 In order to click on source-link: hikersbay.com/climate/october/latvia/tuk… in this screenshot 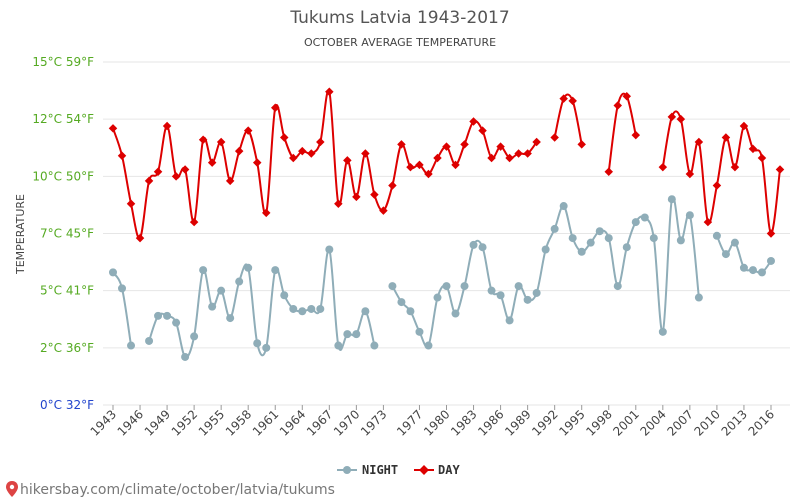, I will do `click(177, 490)`.